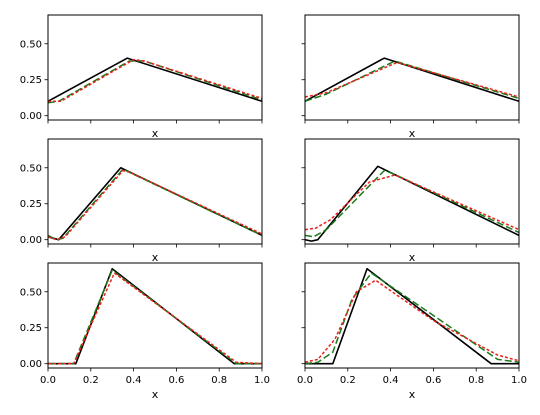  I want to click on panel-4: x, so click(410, 201).